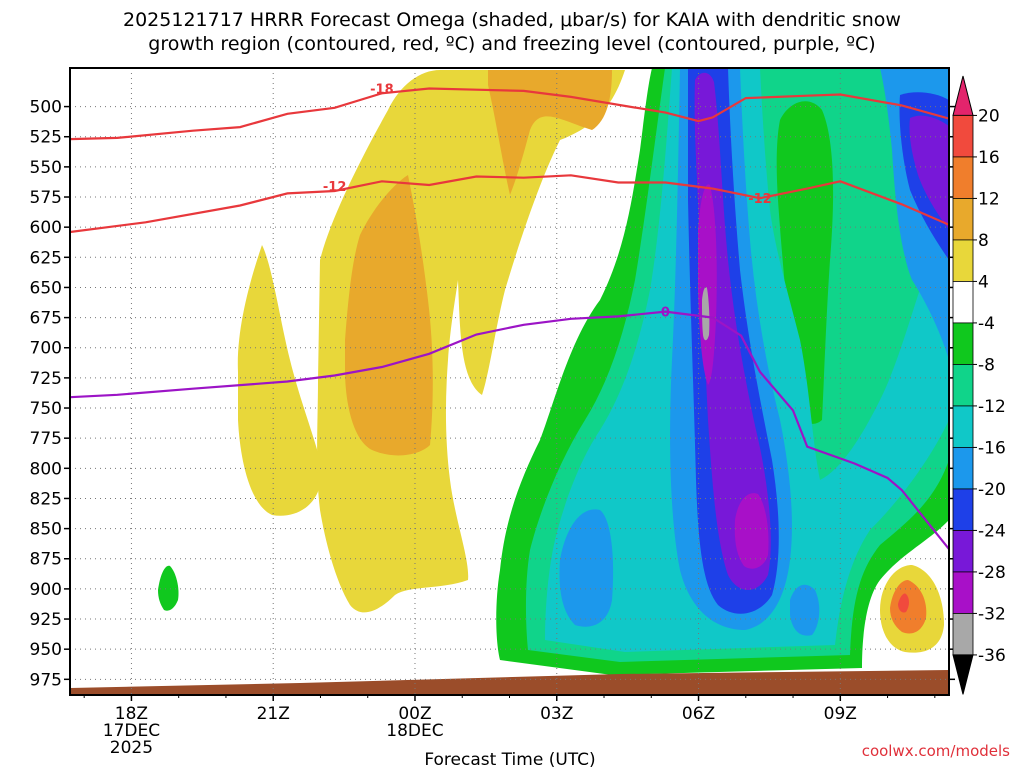 Image resolution: width=1024 pixels, height=768 pixels. Describe the element at coordinates (805, 610) in the screenshot. I see `omega-lightblue-lower` at that location.